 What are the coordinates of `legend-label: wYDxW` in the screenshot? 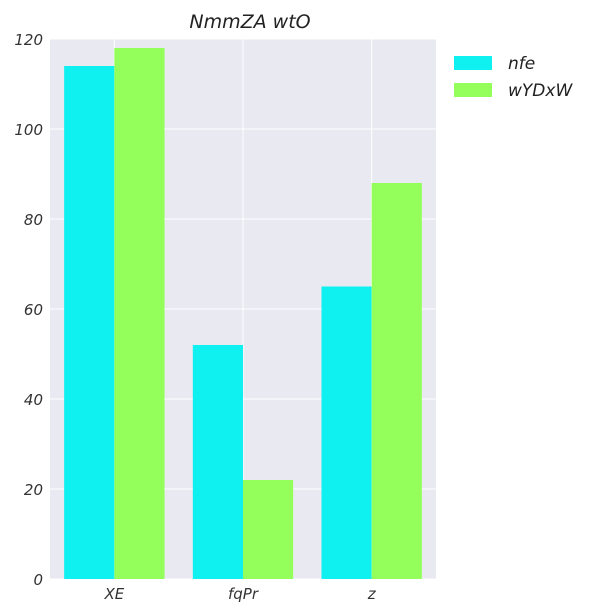 It's located at (540, 91).